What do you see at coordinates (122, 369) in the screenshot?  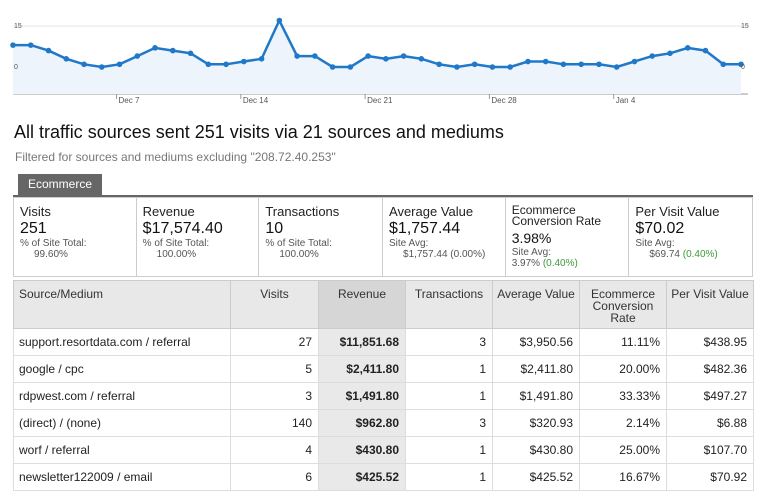 I see `source-medium-link: google / cpc` at bounding box center [122, 369].